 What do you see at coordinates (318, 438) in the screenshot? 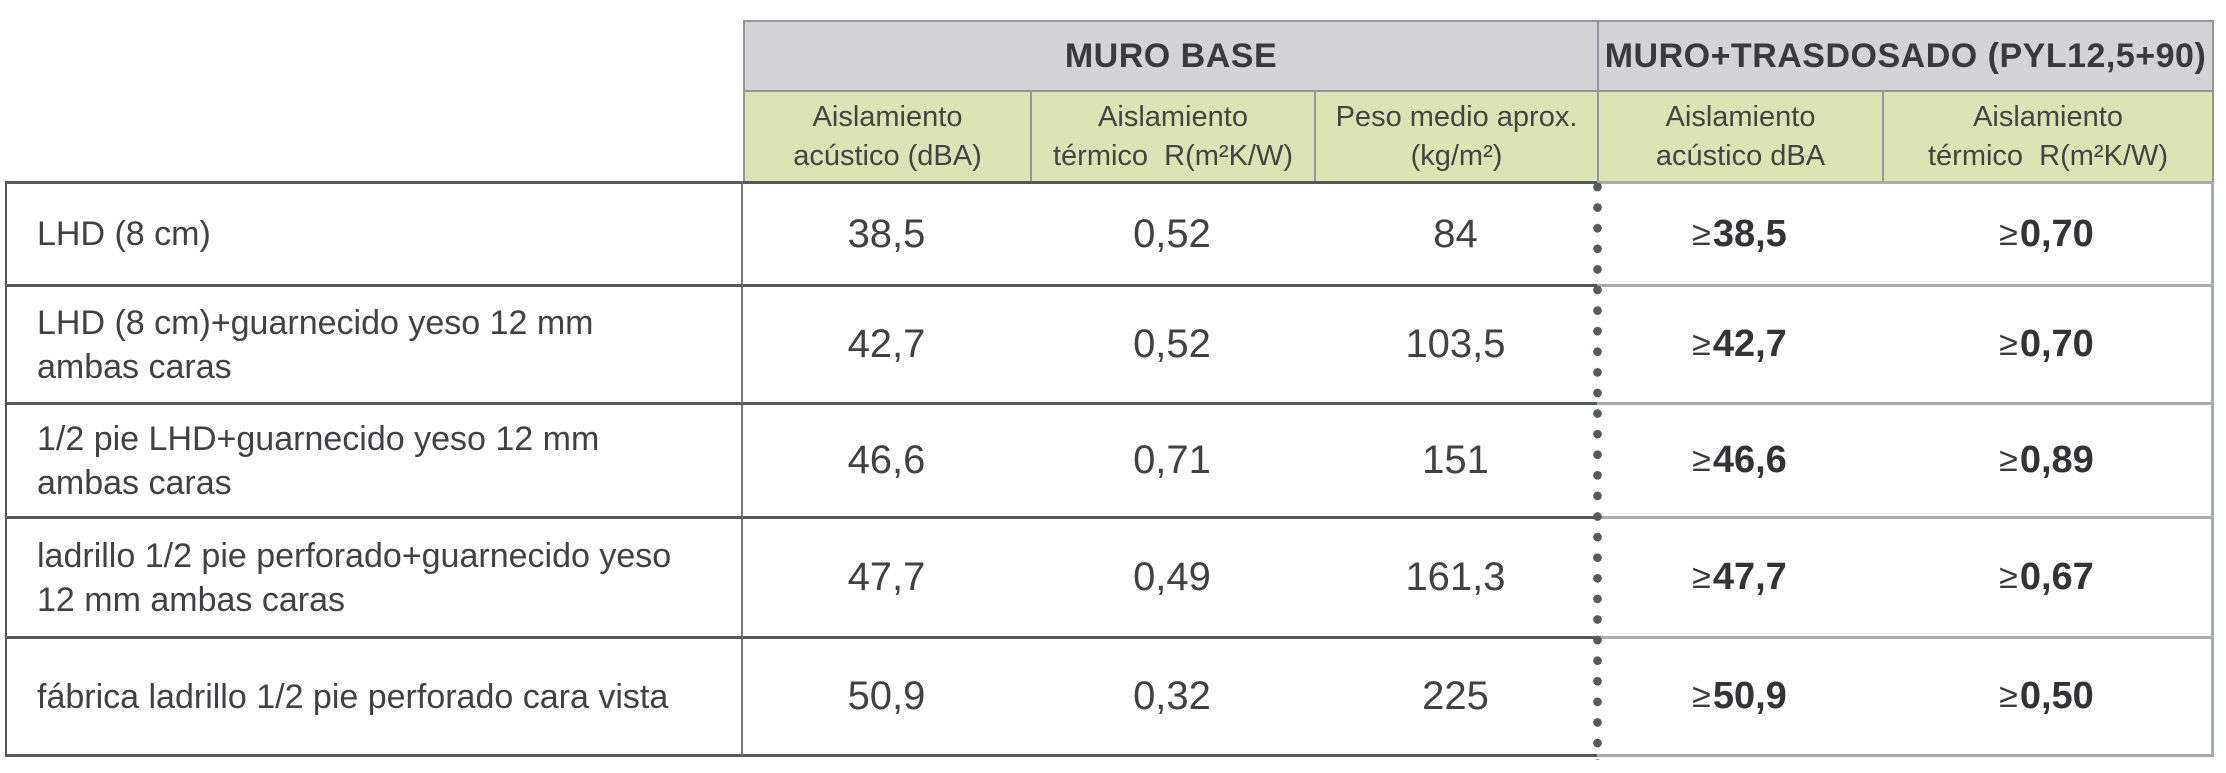
I see `row-label-line: 1/2 pie LHD+guarnecido yeso 12 mm` at bounding box center [318, 438].